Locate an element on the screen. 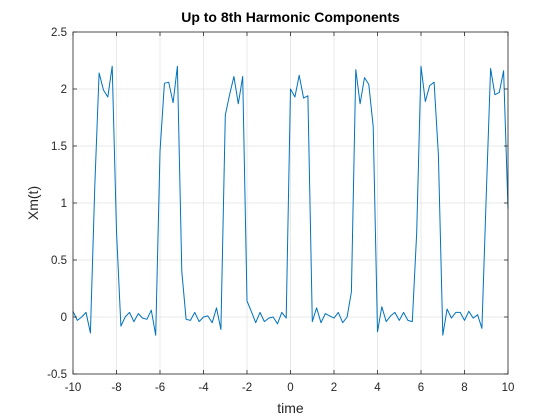 The image size is (560, 420). x-tick-label: -6 is located at coordinates (160, 388).